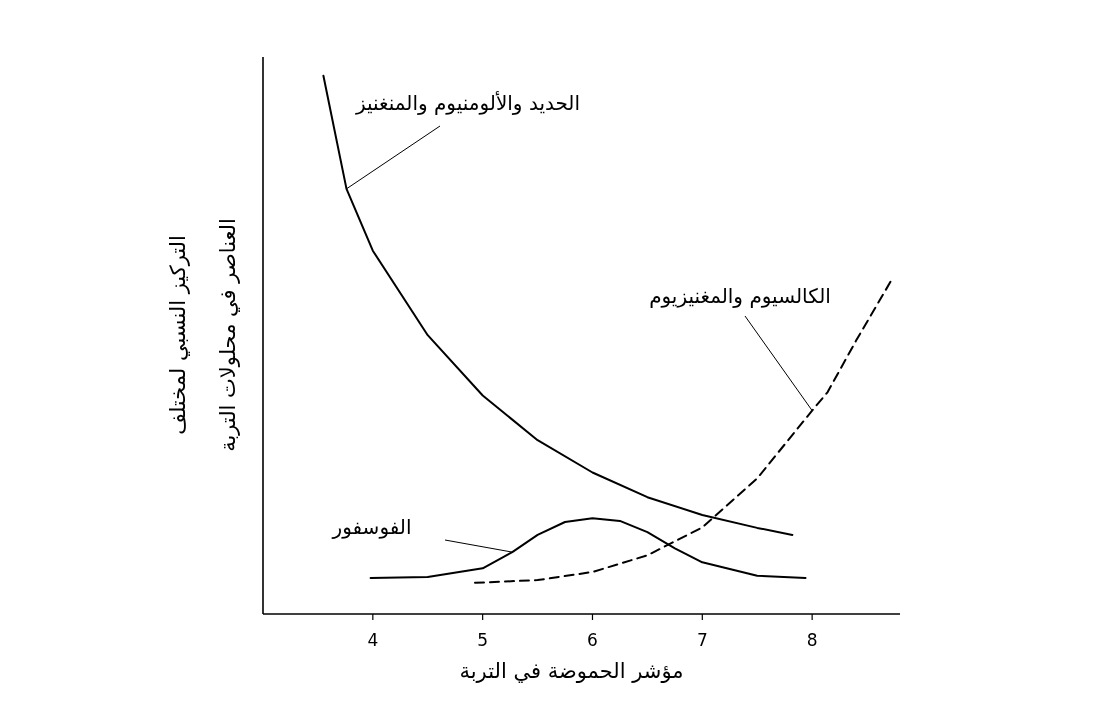 The width and height of the screenshot is (1100, 708). What do you see at coordinates (740, 296) in the screenshot?
I see `series-label: الكالسيوم والمغنيزيوم` at bounding box center [740, 296].